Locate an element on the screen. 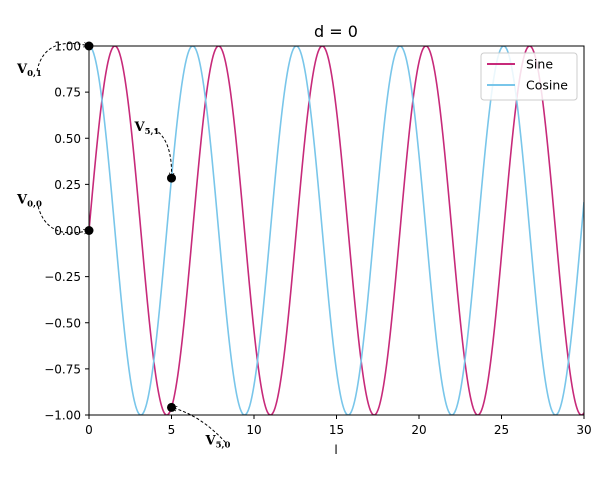  x-tick-label: 20 is located at coordinates (418, 430).